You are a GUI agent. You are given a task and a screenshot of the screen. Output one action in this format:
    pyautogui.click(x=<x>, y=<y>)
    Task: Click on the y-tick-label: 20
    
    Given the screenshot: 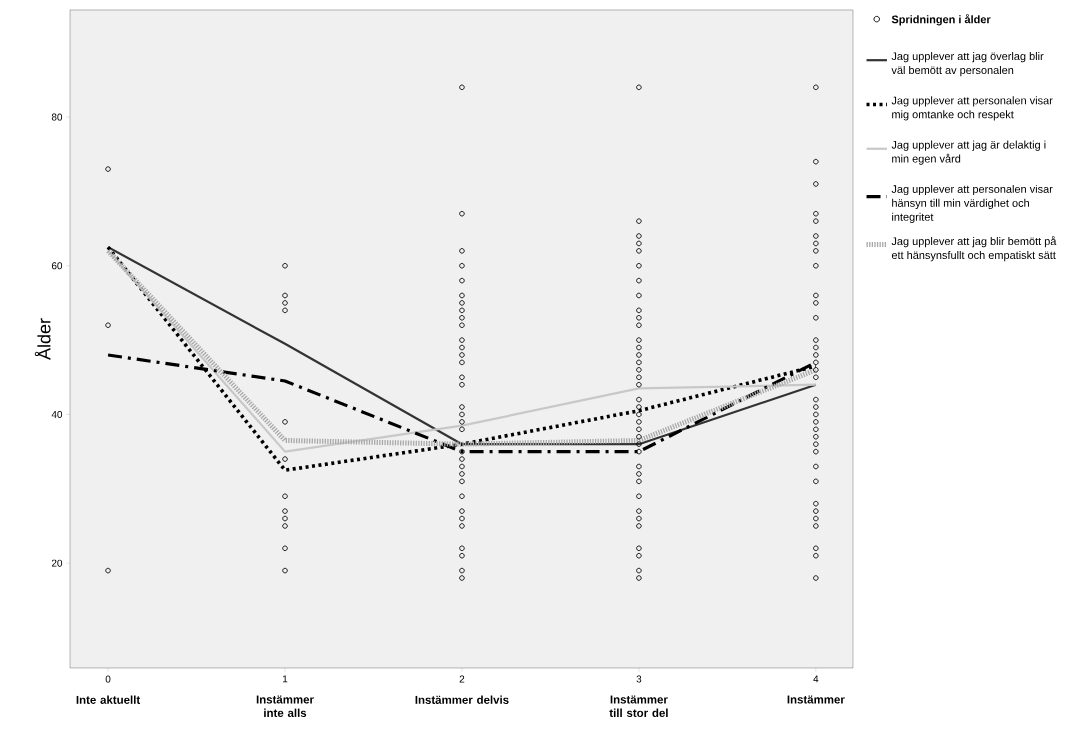 What is the action you would take?
    pyautogui.click(x=57, y=563)
    